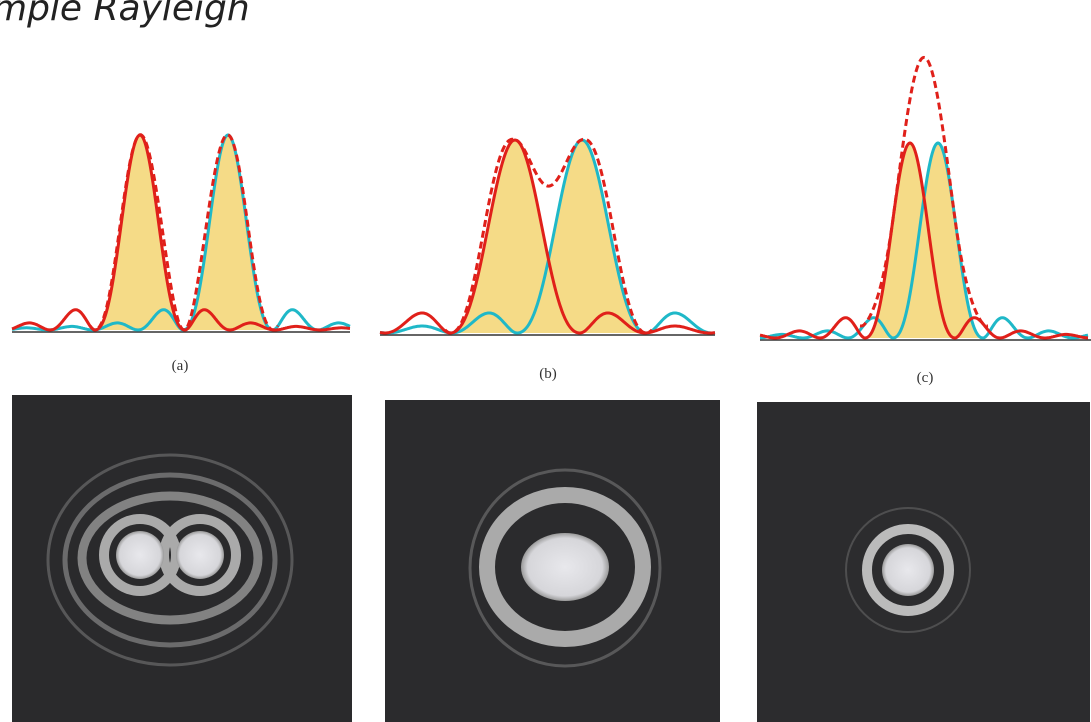 This screenshot has height=722, width=1091. I want to click on title: mple Rayleigh, so click(125, 14).